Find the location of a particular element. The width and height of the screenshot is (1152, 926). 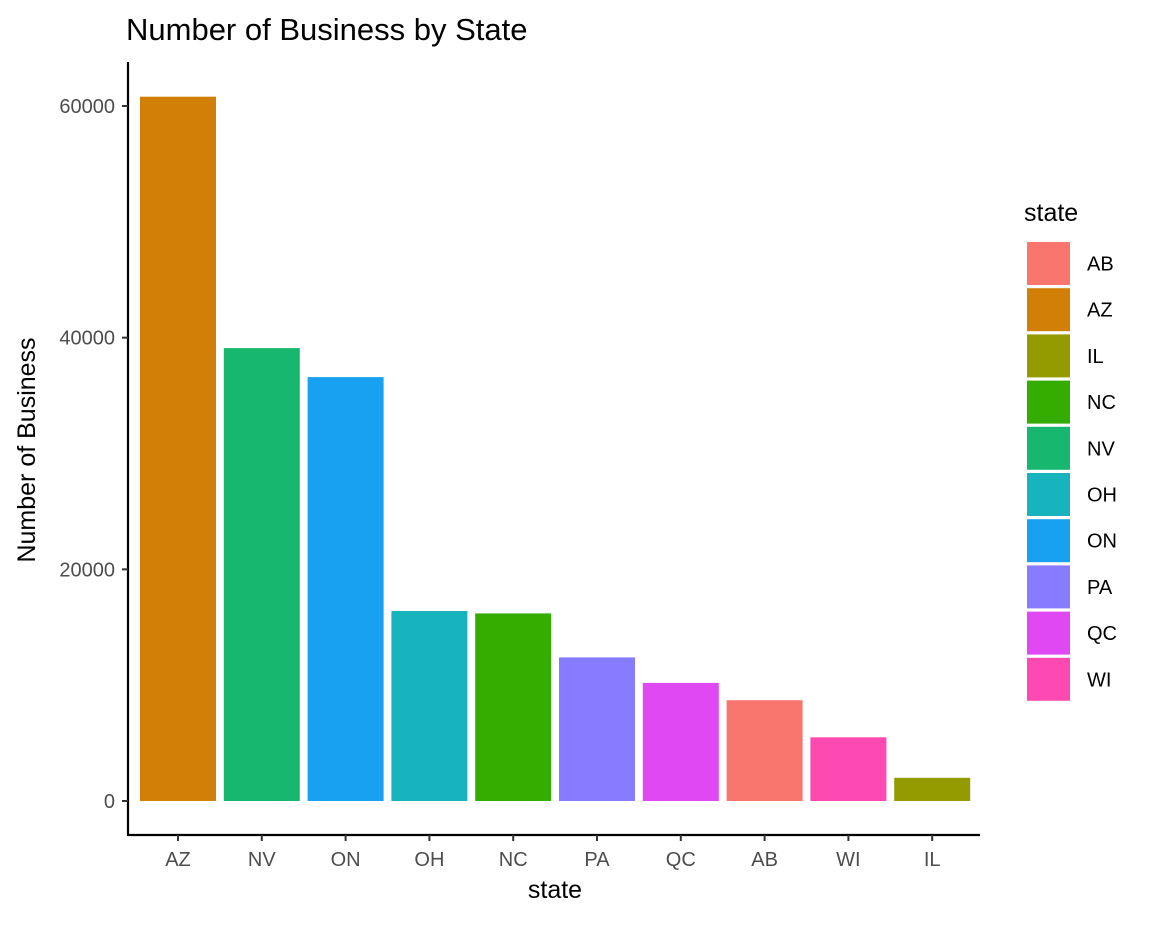

x-tick-label-on: ON is located at coordinates (346, 860).